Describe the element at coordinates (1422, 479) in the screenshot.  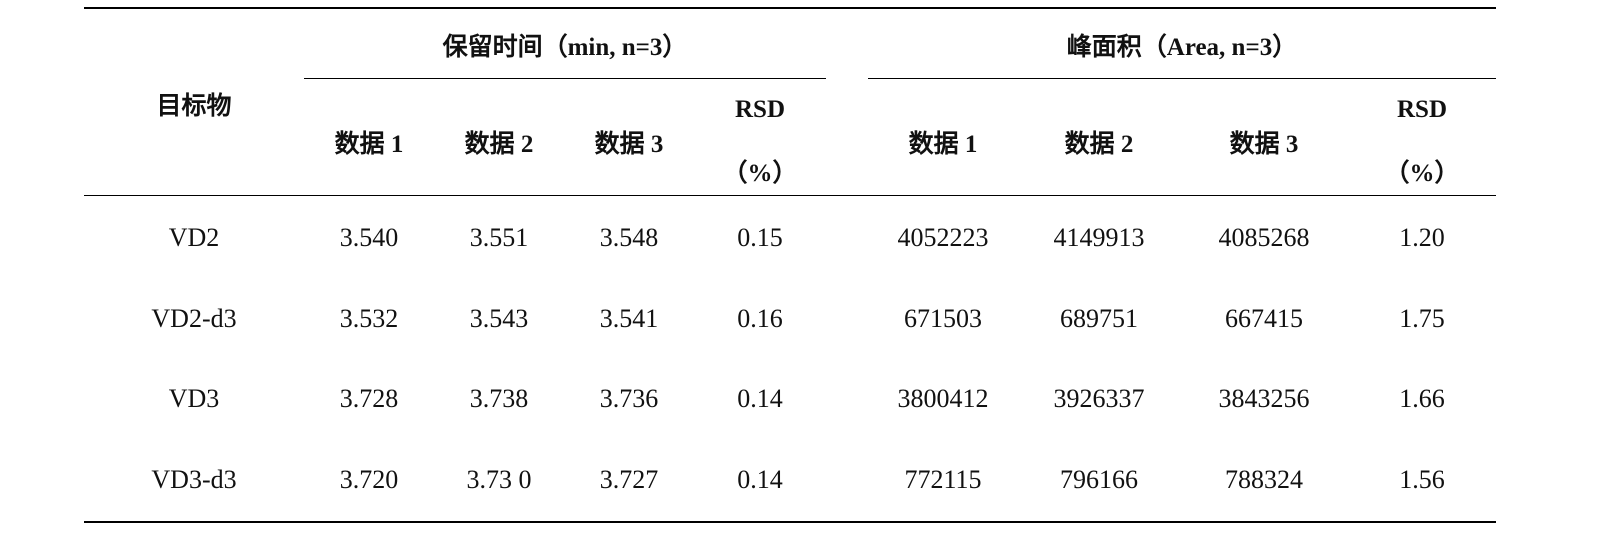
I see `row-vd3-d3-area-rsd: 1.56` at that location.